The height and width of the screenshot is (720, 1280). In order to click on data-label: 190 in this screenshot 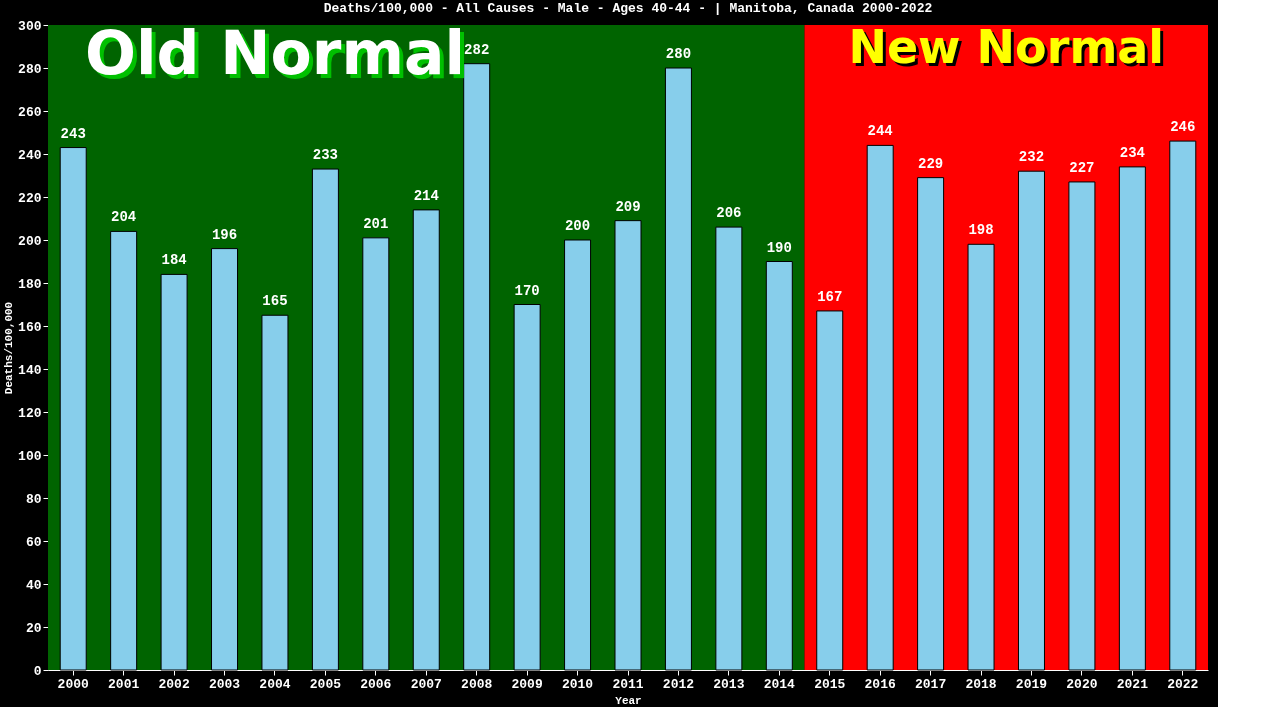, I will do `click(779, 247)`.